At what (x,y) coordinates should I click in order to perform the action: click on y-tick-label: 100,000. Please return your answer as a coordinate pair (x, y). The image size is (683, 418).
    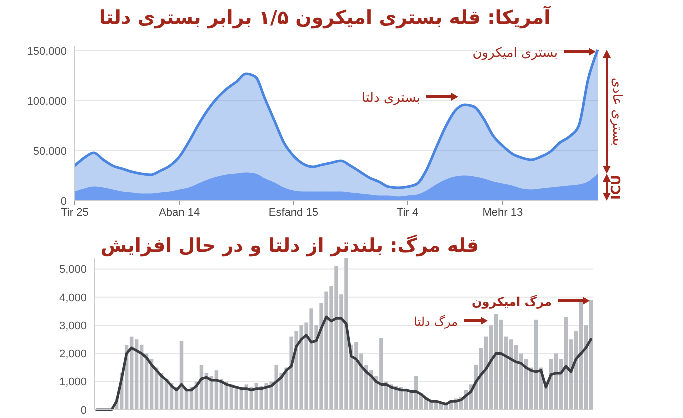
    Looking at the image, I should click on (47, 102).